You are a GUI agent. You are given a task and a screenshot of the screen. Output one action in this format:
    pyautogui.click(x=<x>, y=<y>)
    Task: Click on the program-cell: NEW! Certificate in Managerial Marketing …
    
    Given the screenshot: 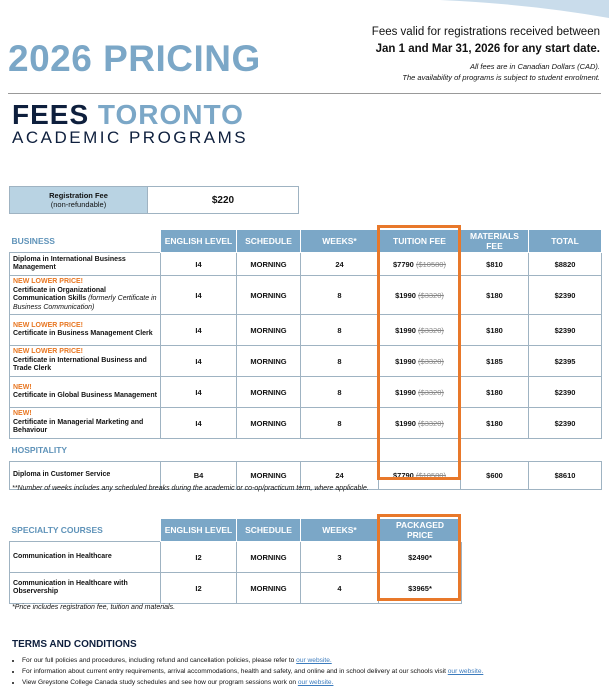 What is the action you would take?
    pyautogui.click(x=85, y=423)
    